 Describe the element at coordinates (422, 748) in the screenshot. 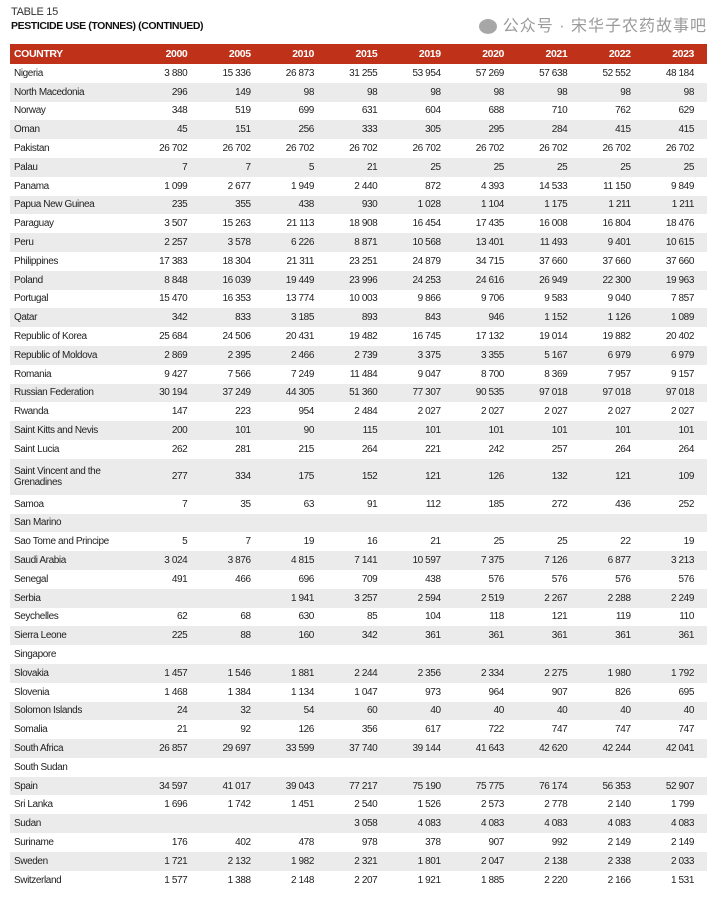

I see `value-cell-2019: 39 144` at that location.